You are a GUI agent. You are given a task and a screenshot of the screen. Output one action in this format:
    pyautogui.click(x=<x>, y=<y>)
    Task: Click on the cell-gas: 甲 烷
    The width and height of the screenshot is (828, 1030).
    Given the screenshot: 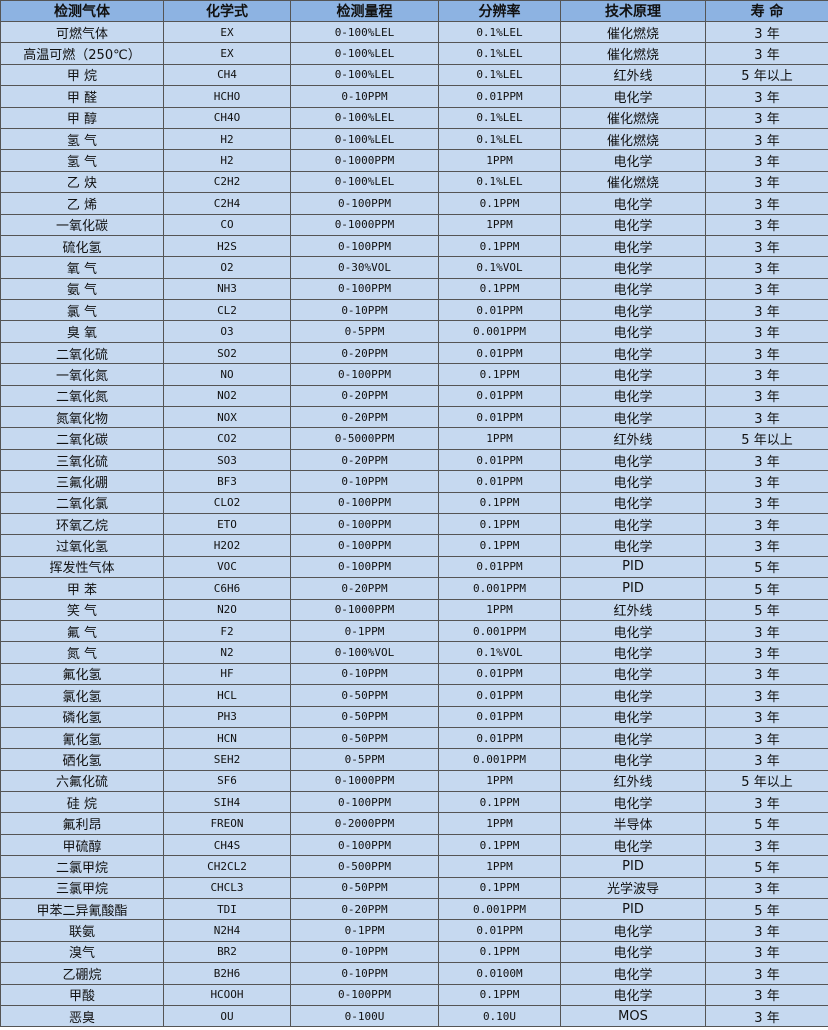 What is the action you would take?
    pyautogui.click(x=82, y=75)
    